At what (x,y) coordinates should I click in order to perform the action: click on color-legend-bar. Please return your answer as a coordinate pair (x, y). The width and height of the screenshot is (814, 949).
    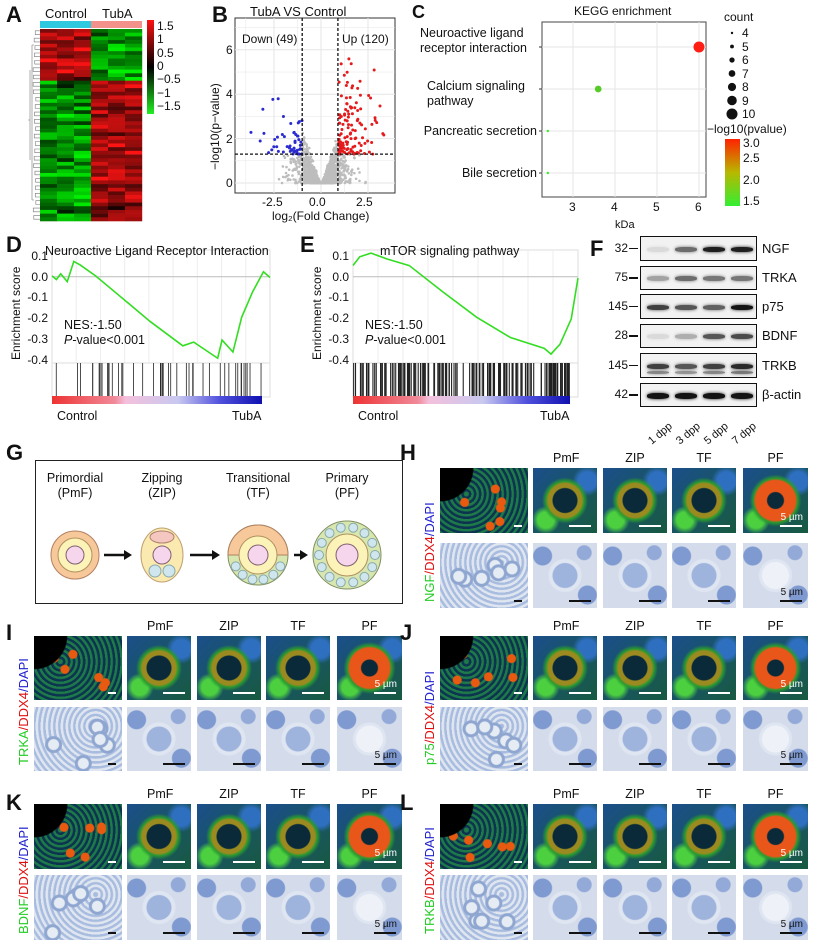
    Looking at the image, I should click on (732, 172).